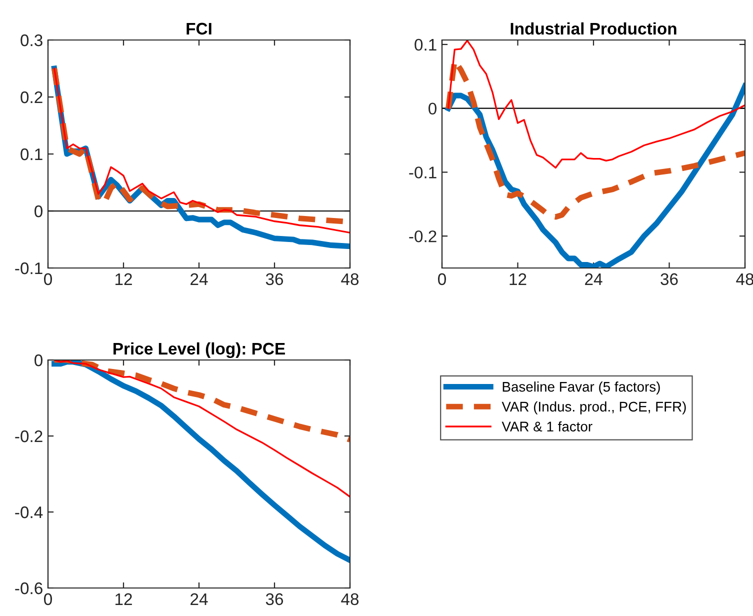  Describe the element at coordinates (199, 28) in the screenshot. I see `chart-title: FCI` at that location.